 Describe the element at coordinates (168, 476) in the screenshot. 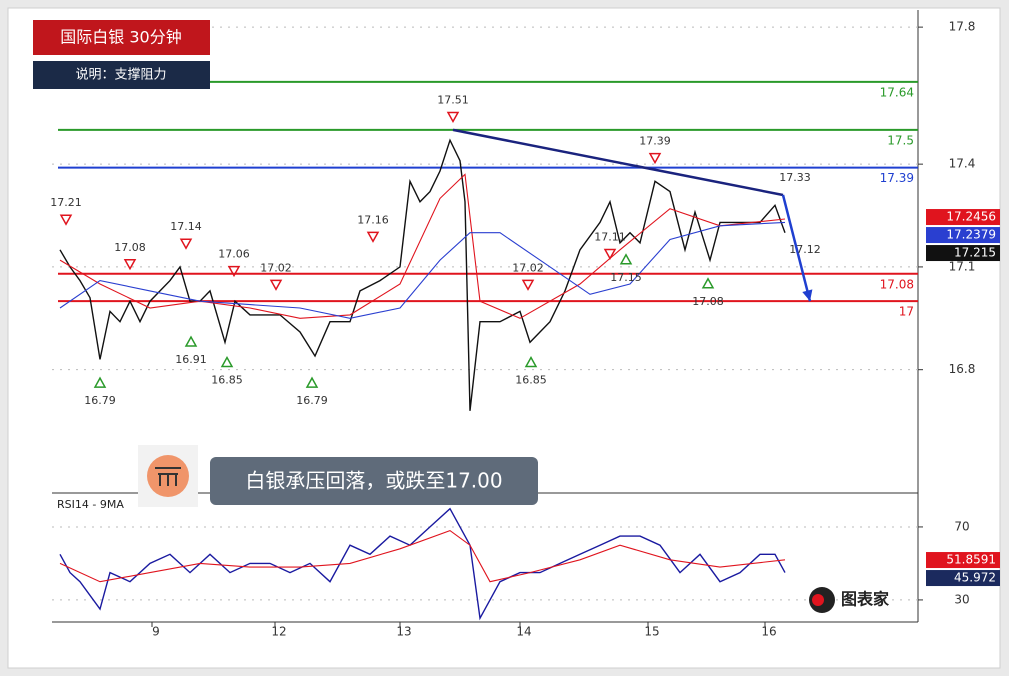

I see `icon-glyph` at that location.